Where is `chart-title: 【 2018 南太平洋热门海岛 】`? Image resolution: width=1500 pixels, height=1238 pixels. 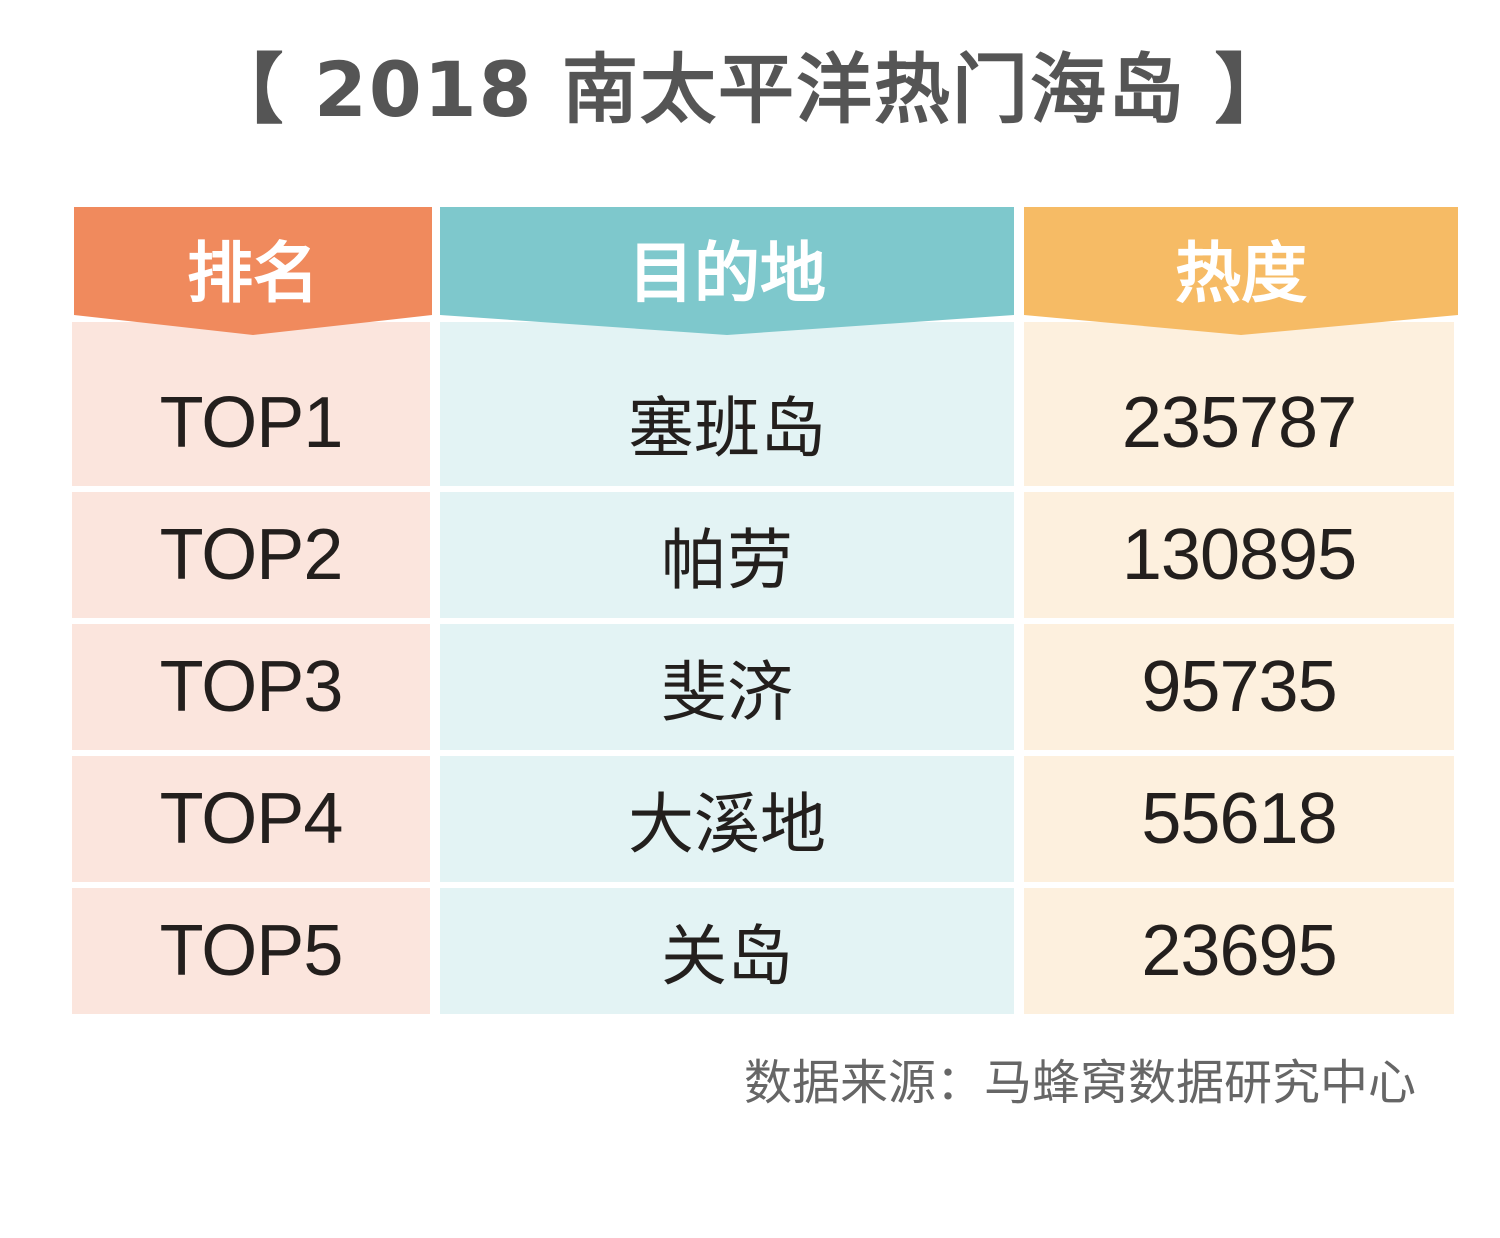 chart-title: 【 2018 南太平洋热门海岛 】 is located at coordinates (750, 89).